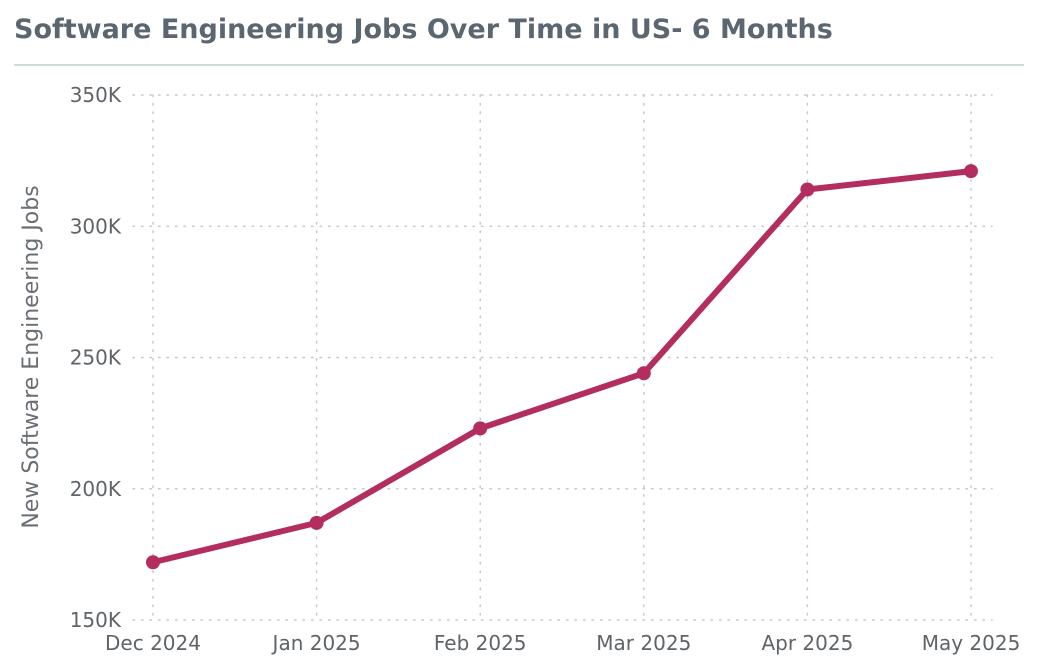  What do you see at coordinates (807, 643) in the screenshot?
I see `x-tick-label: Apr 2025` at bounding box center [807, 643].